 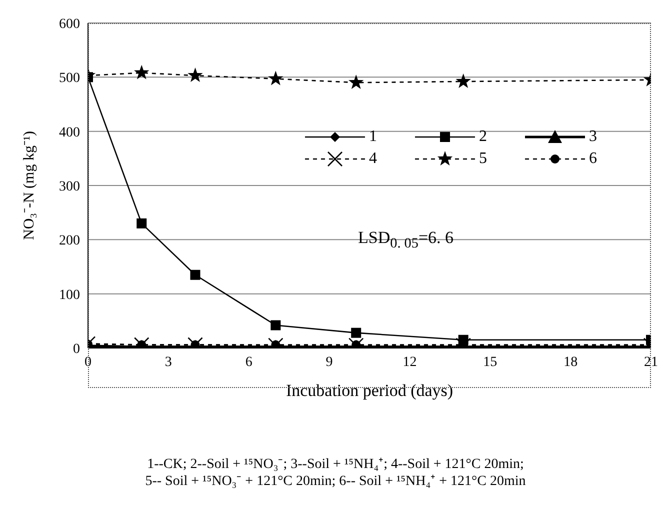 I want to click on legend-label: 1, so click(x=373, y=137).